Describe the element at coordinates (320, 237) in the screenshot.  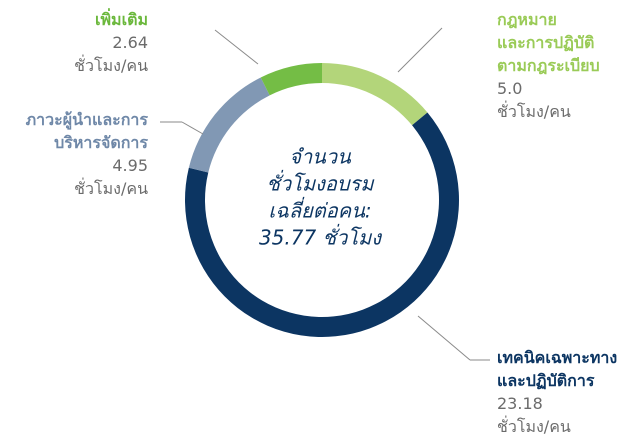
I see `center-text: 35.77 ชั่วโมง` at that location.